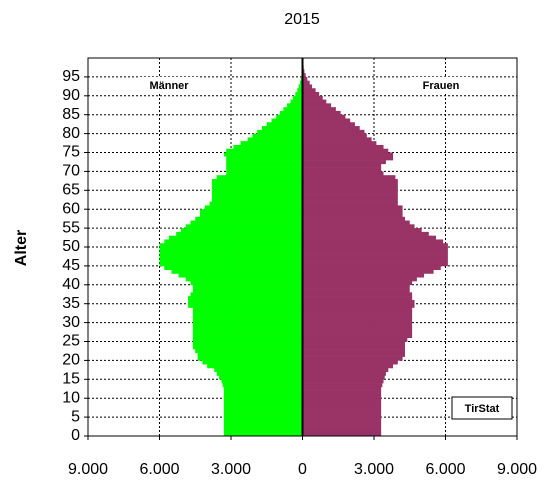 The image size is (551, 488). What do you see at coordinates (71, 152) in the screenshot?
I see `y-tick-label: 75` at bounding box center [71, 152].